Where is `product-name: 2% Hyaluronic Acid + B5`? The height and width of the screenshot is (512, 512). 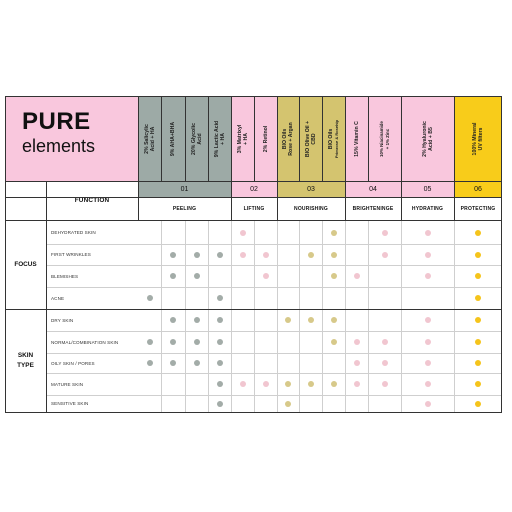
product-name: 2% Hyaluronic Acid + B5 is located at coordinates (428, 139).